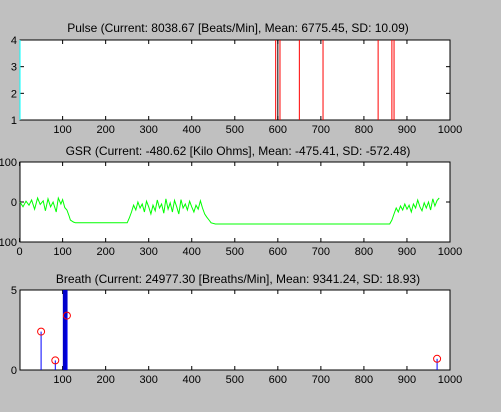 Image resolution: width=501 pixels, height=412 pixels. Describe the element at coordinates (149, 252) in the screenshot. I see `gsr-xtick-label: 300` at that location.